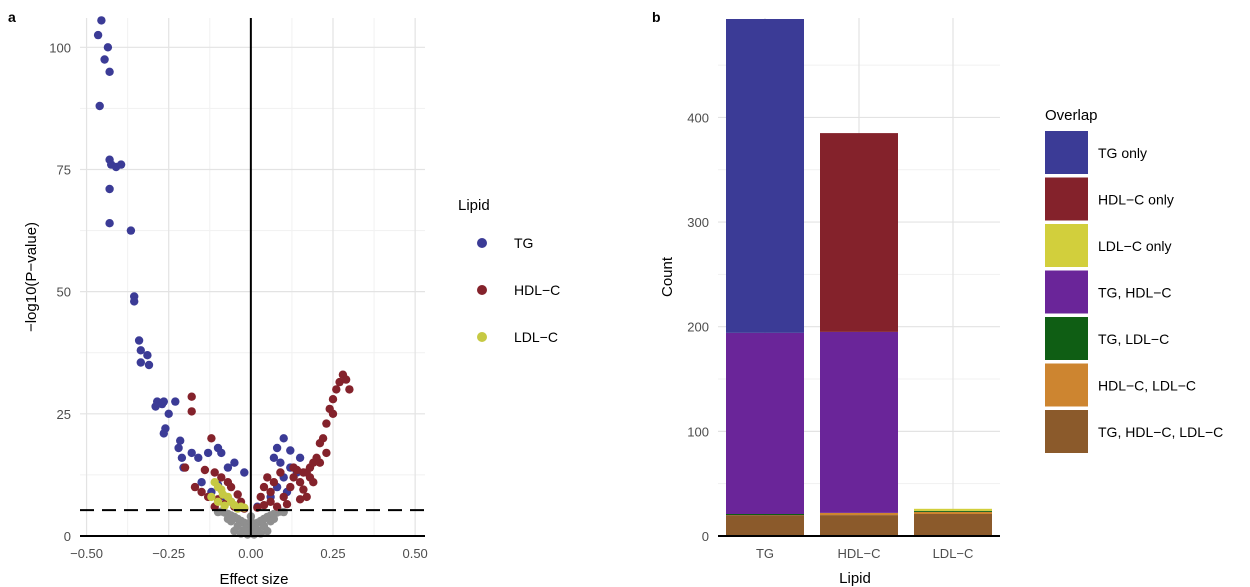 The height and width of the screenshot is (587, 1250). What do you see at coordinates (536, 337) in the screenshot?
I see `panel-a-legend-label: LDL−C` at bounding box center [536, 337].